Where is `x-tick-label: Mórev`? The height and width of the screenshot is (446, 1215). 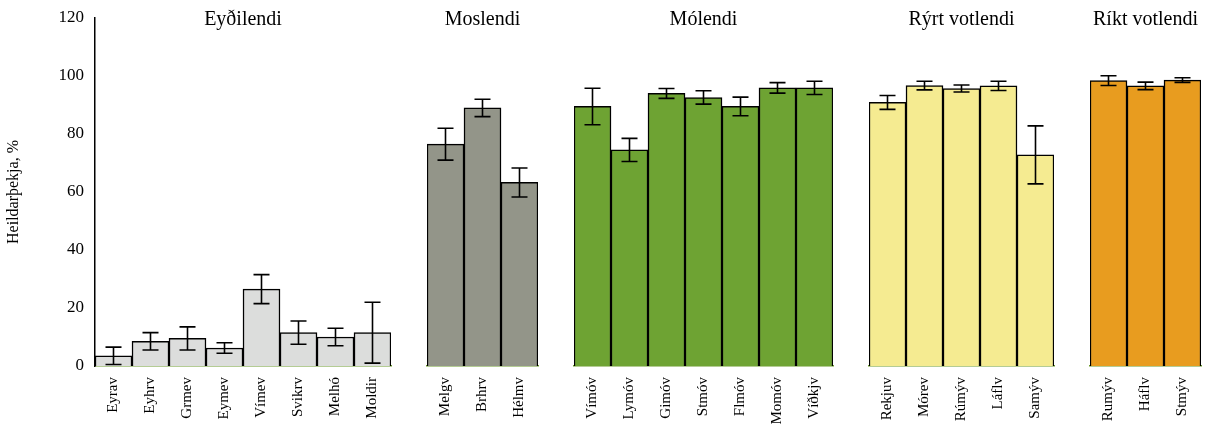 x-tick-label: Mórev is located at coordinates (923, 396).